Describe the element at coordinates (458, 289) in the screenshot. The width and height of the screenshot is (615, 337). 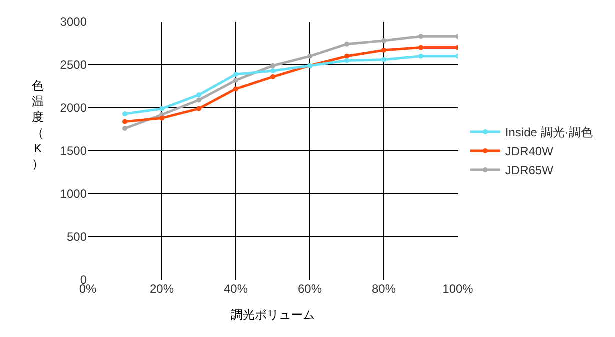
I see `x-tick-label: 100%` at that location.